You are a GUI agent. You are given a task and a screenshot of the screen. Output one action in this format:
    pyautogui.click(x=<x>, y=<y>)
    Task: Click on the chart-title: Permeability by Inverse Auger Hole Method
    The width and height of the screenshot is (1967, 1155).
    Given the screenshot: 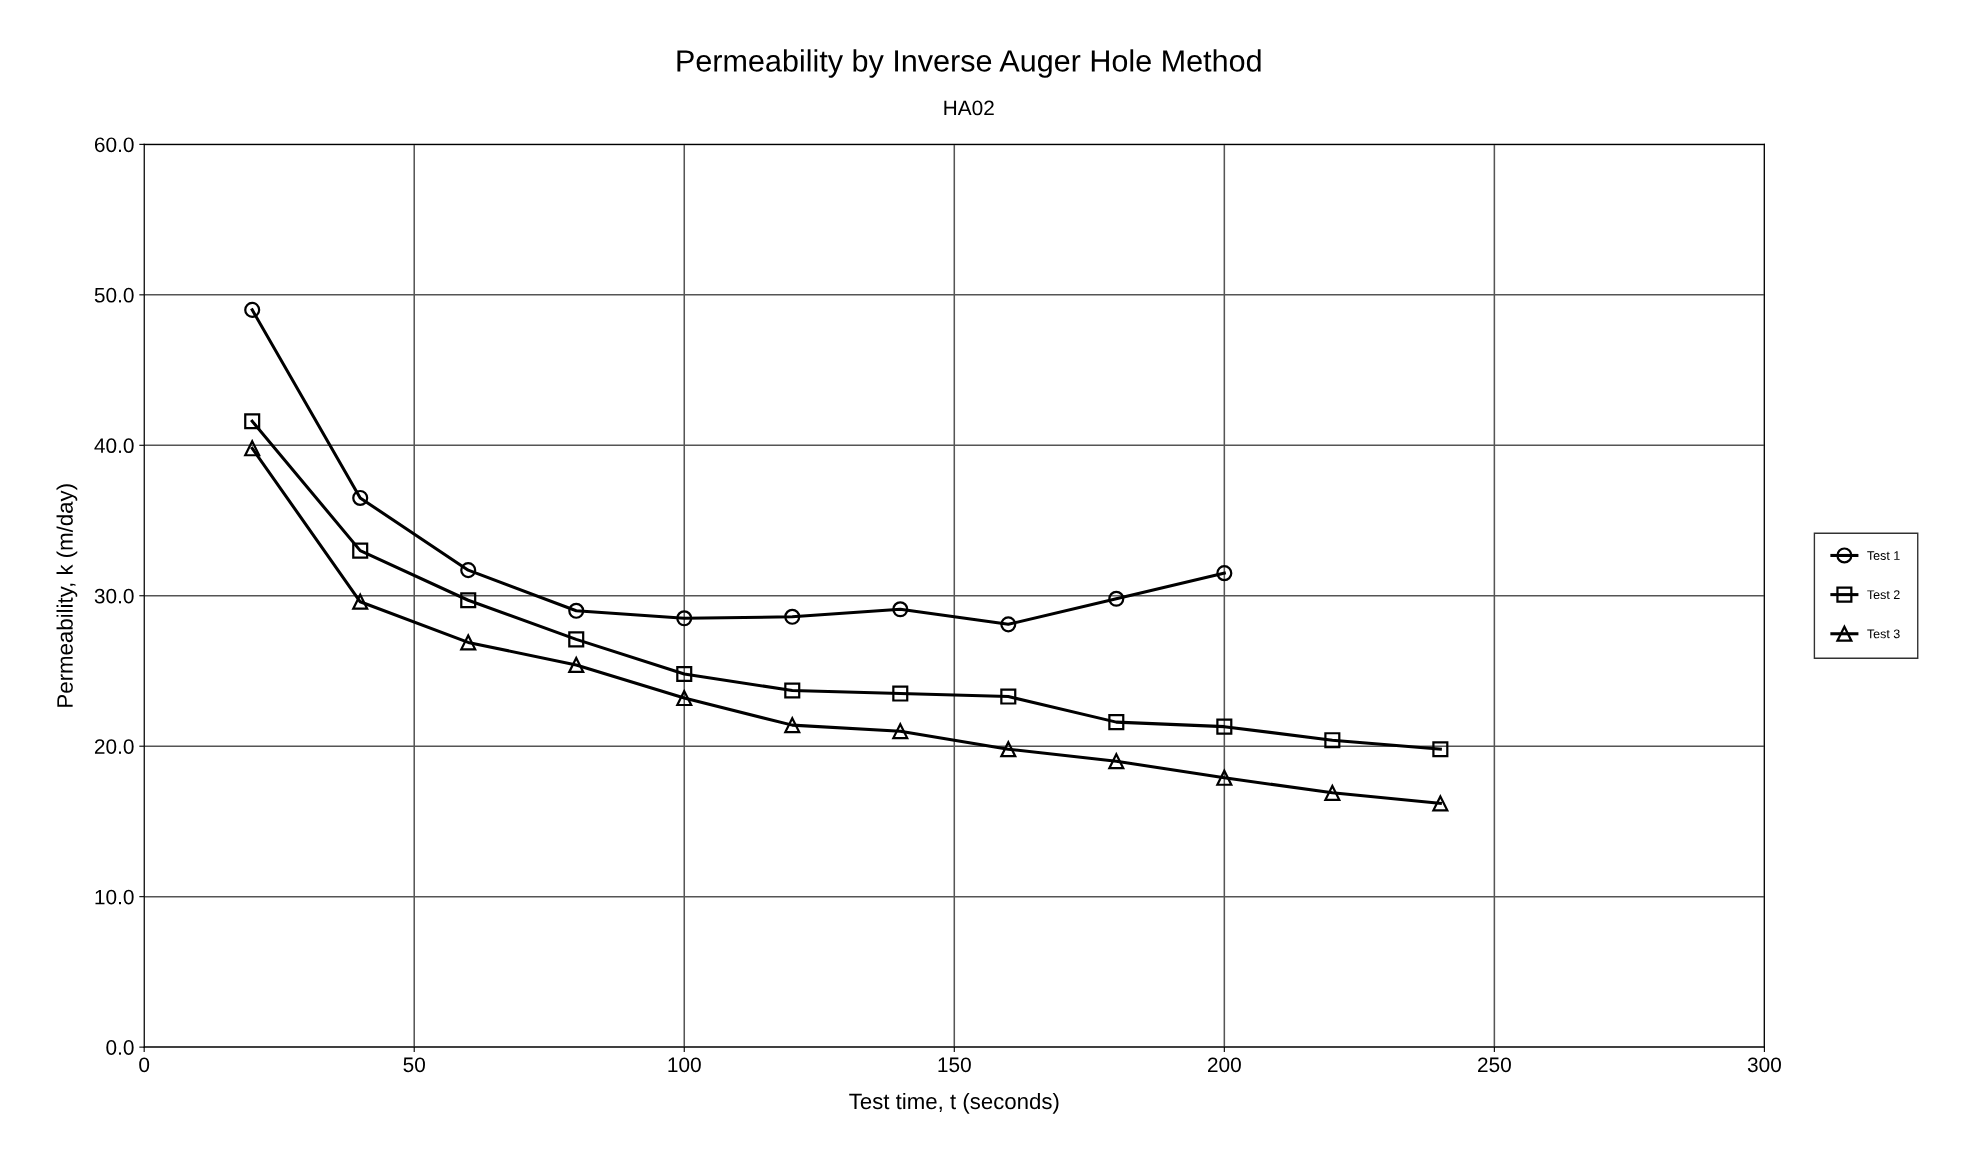 What is the action you would take?
    pyautogui.click(x=969, y=63)
    